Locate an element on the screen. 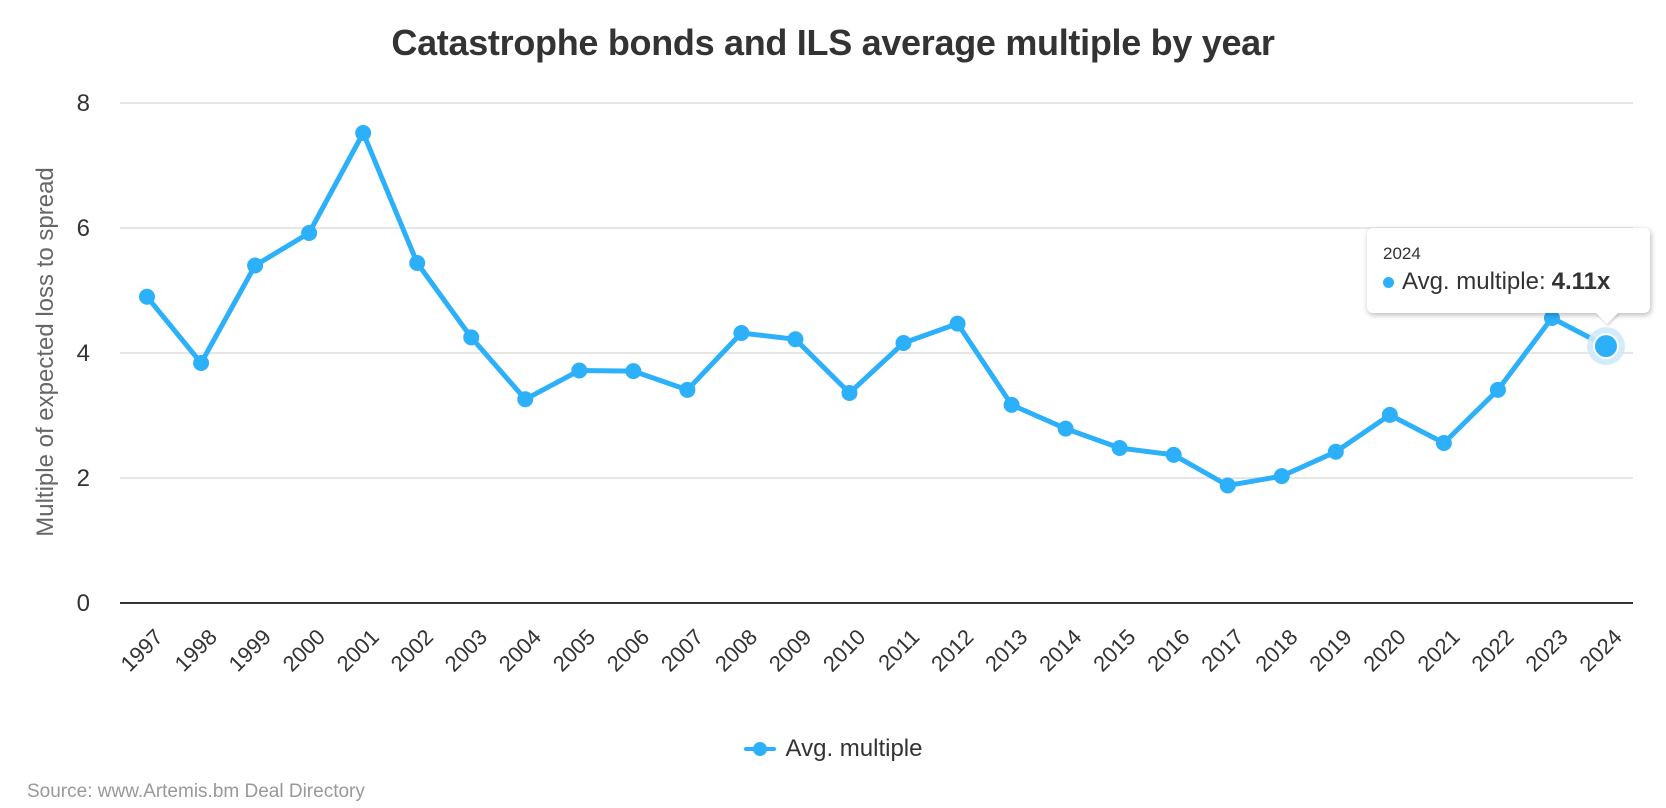 This screenshot has height=808, width=1666. y-tick-label: 0 is located at coordinates (83, 603).